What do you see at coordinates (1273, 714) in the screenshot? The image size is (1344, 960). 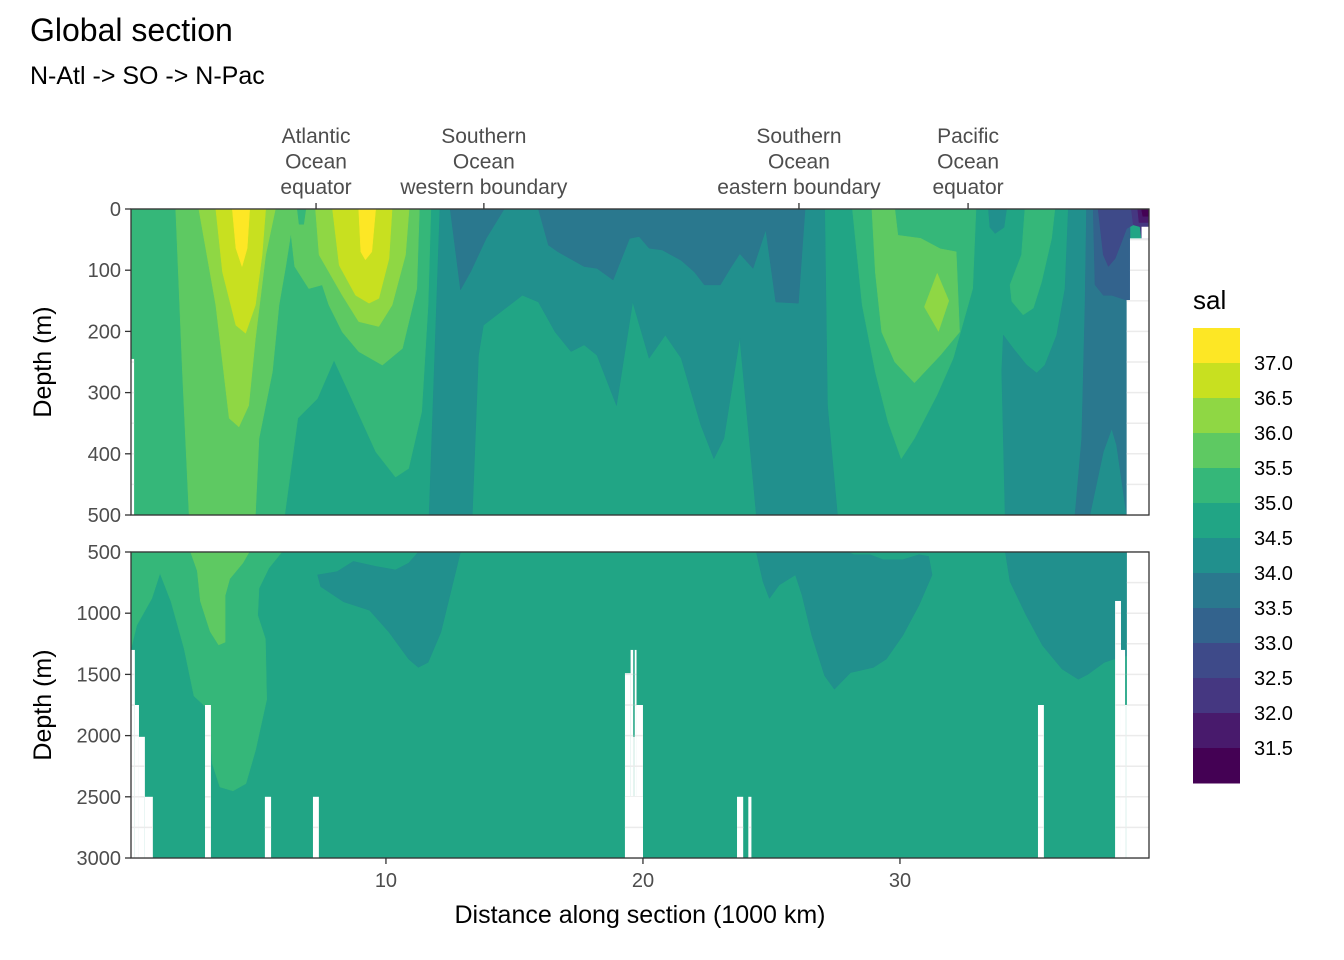 I see `legend-label: 32.0` at bounding box center [1273, 714].